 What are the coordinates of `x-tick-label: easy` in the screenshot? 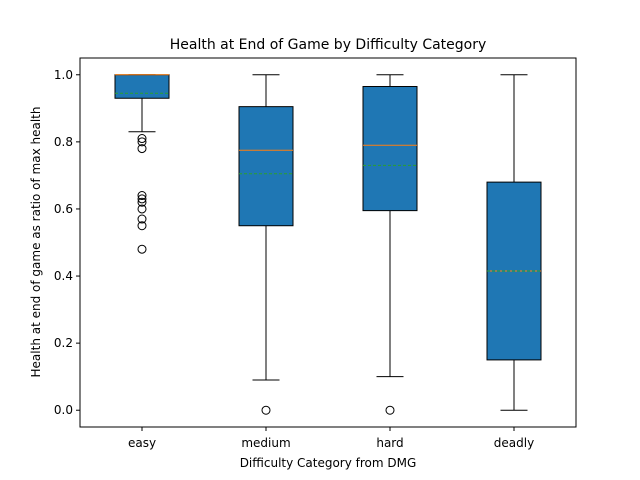 It's located at (142, 443).